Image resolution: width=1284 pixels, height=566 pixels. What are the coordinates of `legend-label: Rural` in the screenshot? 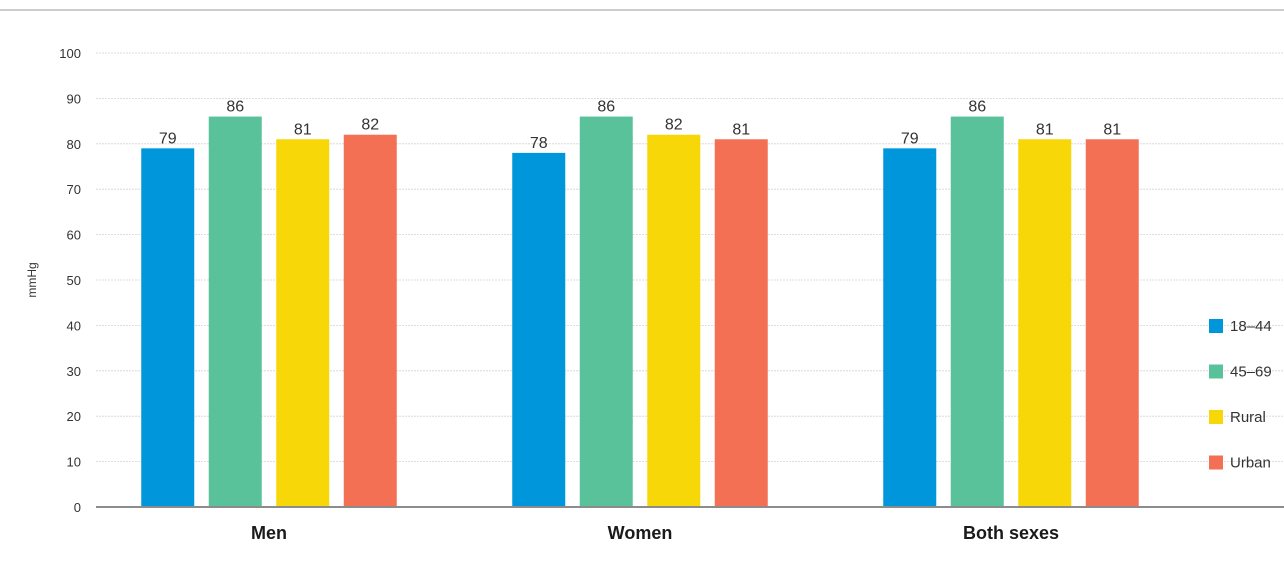 It's located at (1248, 417).